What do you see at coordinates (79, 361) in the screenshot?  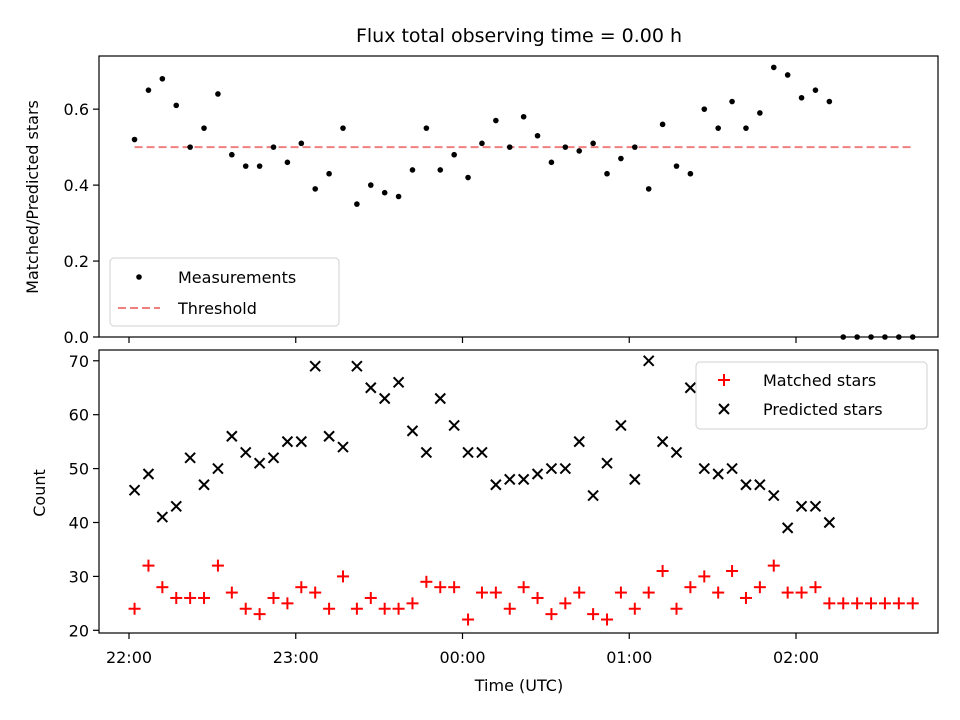 I see `bottom-y-tick-label: 70` at bounding box center [79, 361].